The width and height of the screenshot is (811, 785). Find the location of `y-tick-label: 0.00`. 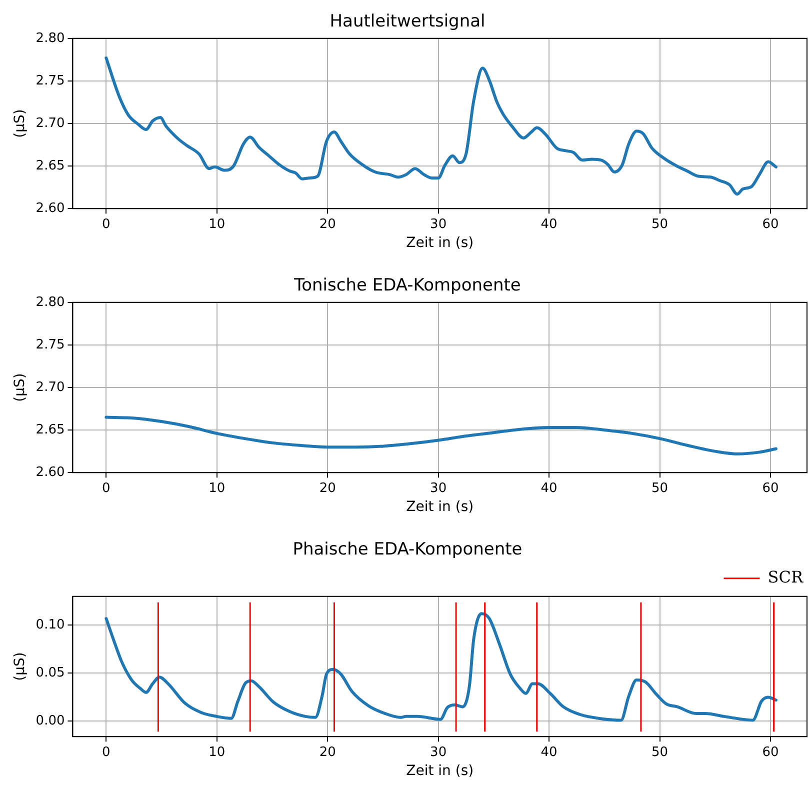

y-tick-label: 0.00 is located at coordinates (50, 721).